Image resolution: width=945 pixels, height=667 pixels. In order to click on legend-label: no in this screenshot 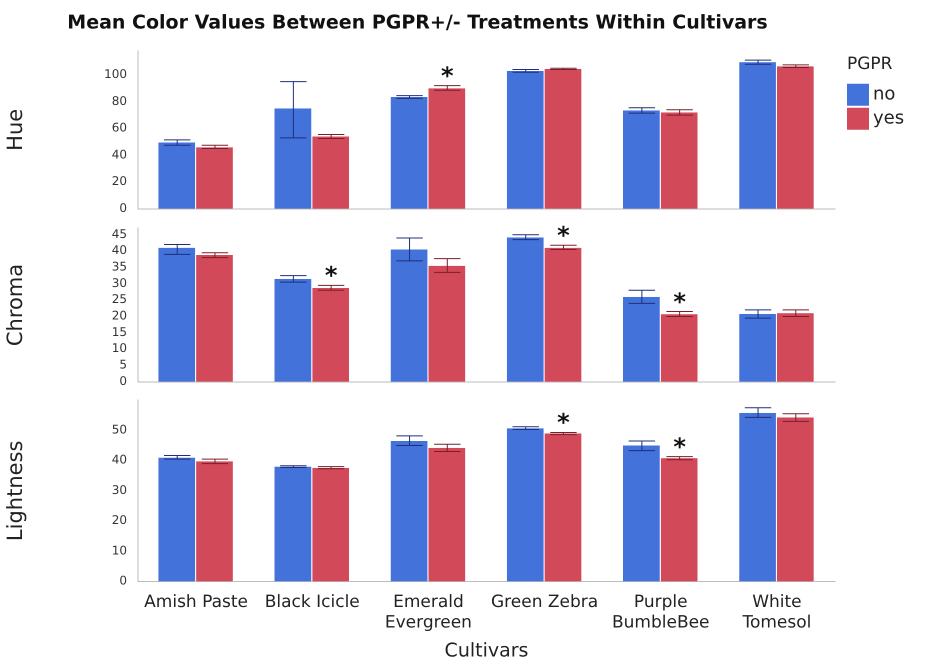, I will do `click(884, 93)`.